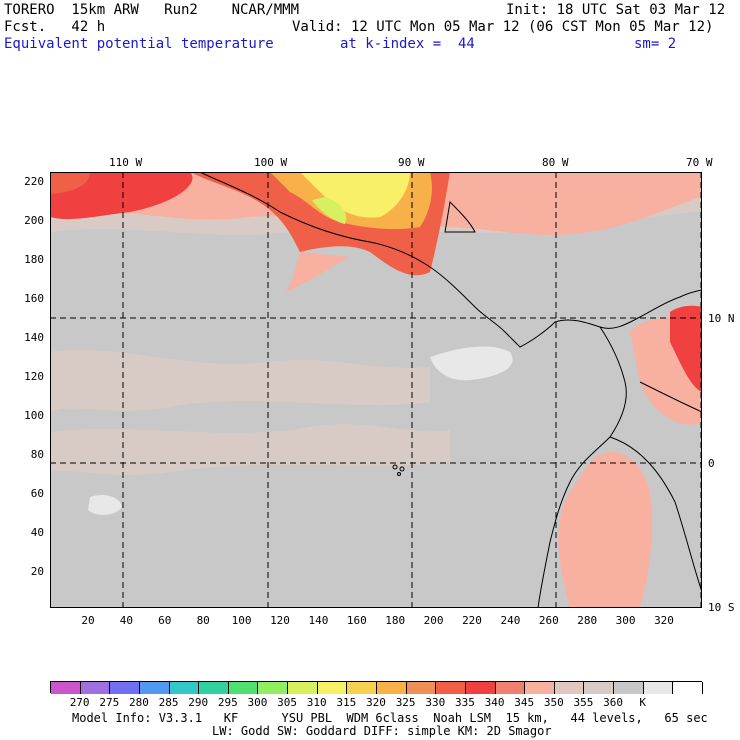 Image resolution: width=740 pixels, height=740 pixels. What do you see at coordinates (329, 210) in the screenshot?
I see `contour-310-core` at bounding box center [329, 210].